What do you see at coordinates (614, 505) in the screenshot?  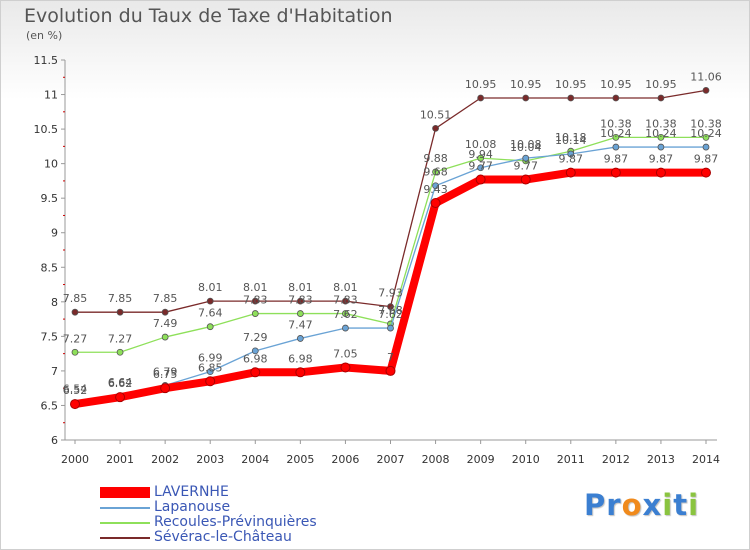 I see `logo-letter: r` at bounding box center [614, 505].